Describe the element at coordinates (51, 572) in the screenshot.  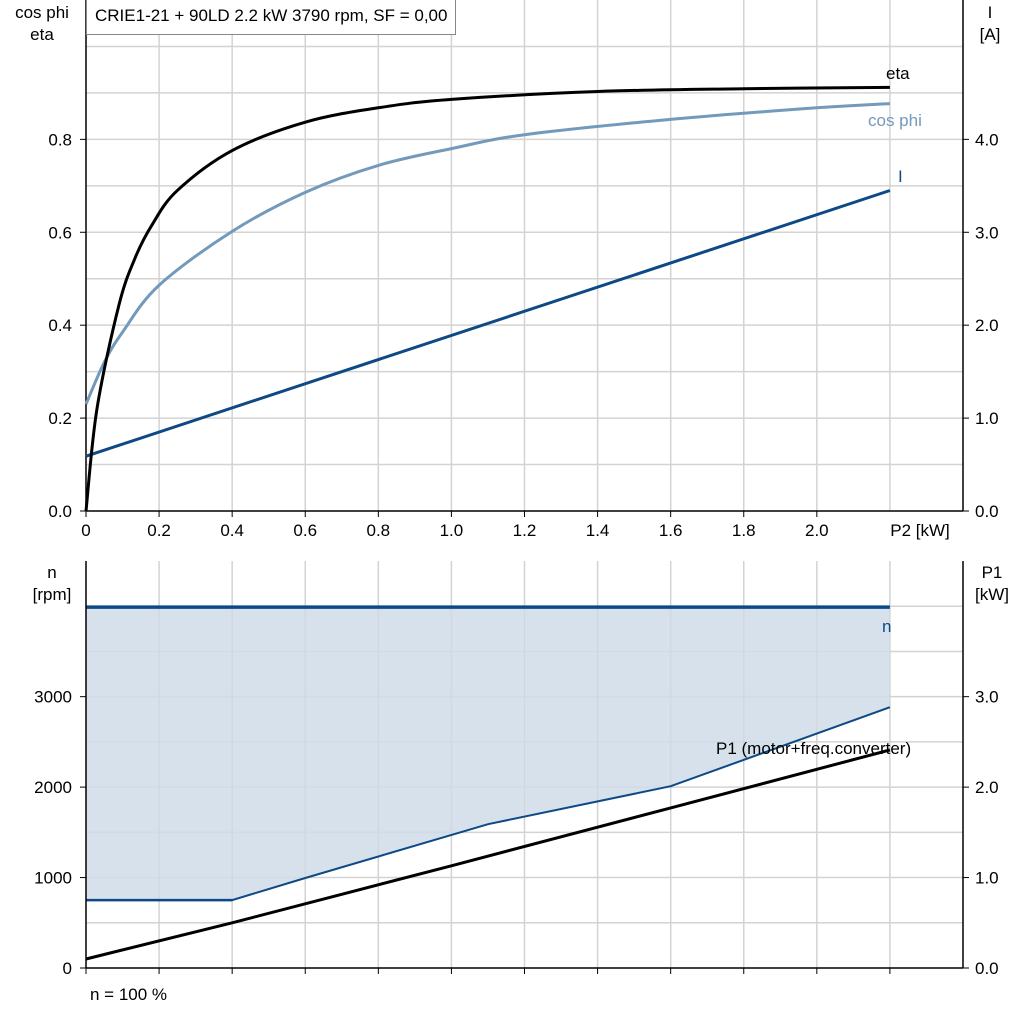
I see `y-left-label: n` at that location.